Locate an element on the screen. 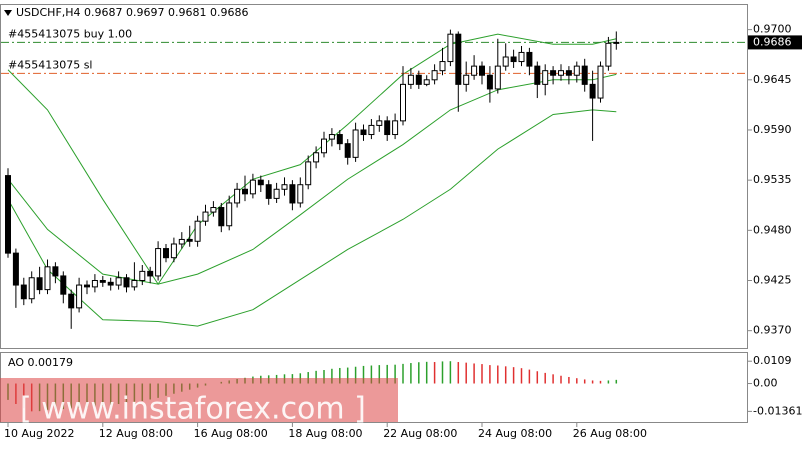  price-label: 0.9686 is located at coordinates (772, 41).